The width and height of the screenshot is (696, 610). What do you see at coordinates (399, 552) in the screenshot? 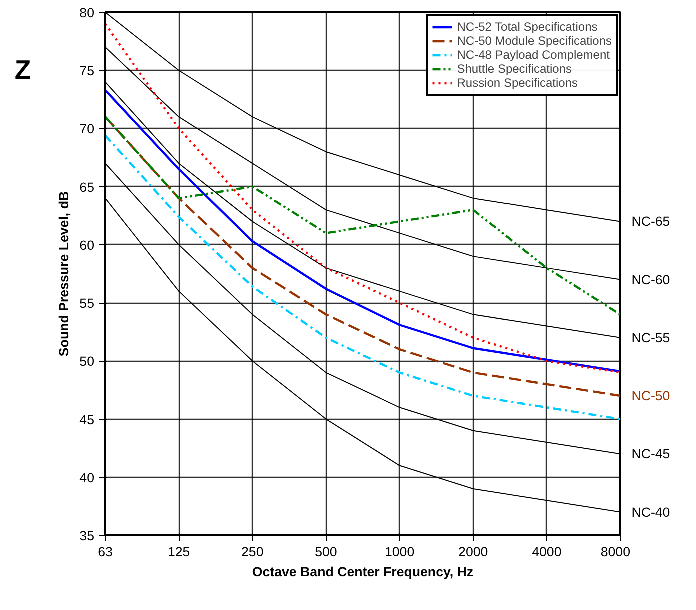
I see `x-tick-label: 1000` at bounding box center [399, 552].